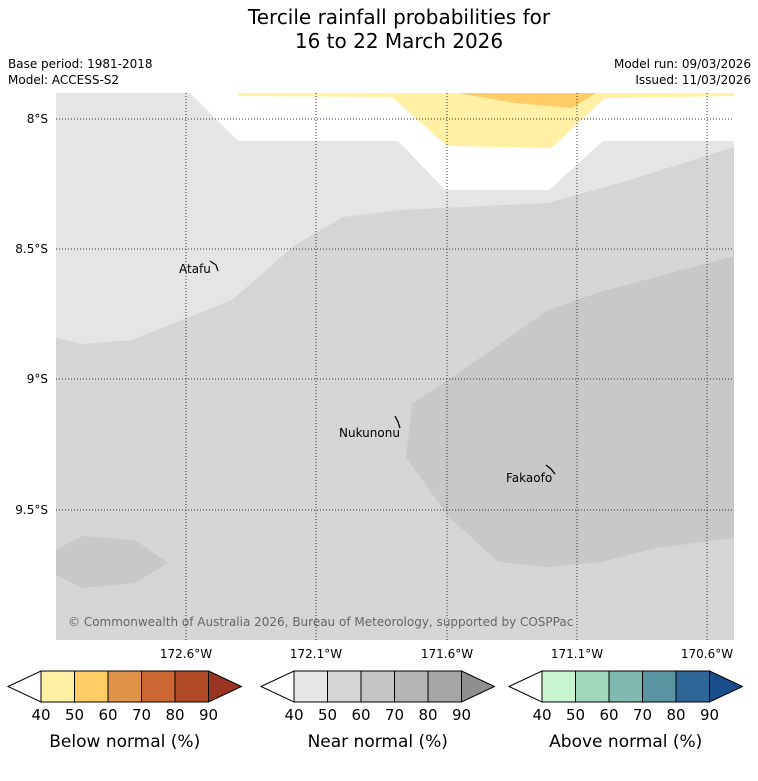 This screenshot has width=758, height=781. What do you see at coordinates (682, 72) in the screenshot?
I see `meta-right: Model run: 09/03/2026 Issued: 11/03/2026` at bounding box center [682, 72].